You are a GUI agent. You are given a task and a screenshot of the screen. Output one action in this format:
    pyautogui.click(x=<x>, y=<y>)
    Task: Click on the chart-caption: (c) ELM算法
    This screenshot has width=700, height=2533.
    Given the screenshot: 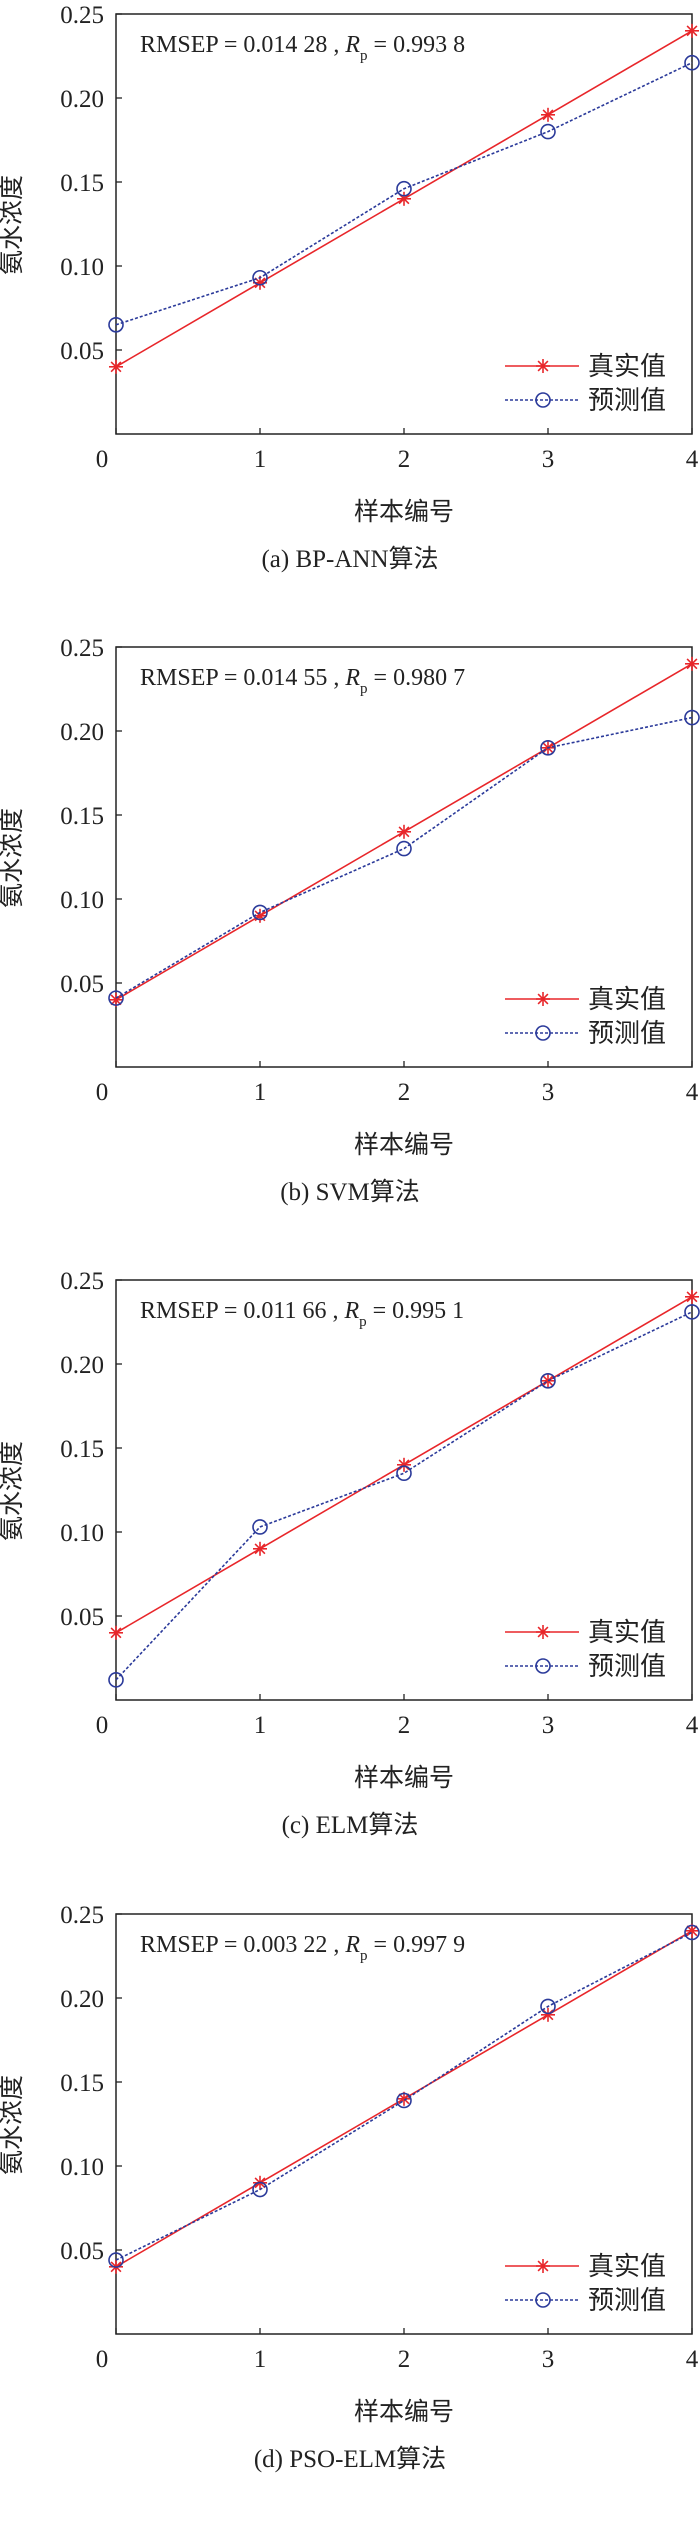 What is the action you would take?
    pyautogui.click(x=350, y=1825)
    